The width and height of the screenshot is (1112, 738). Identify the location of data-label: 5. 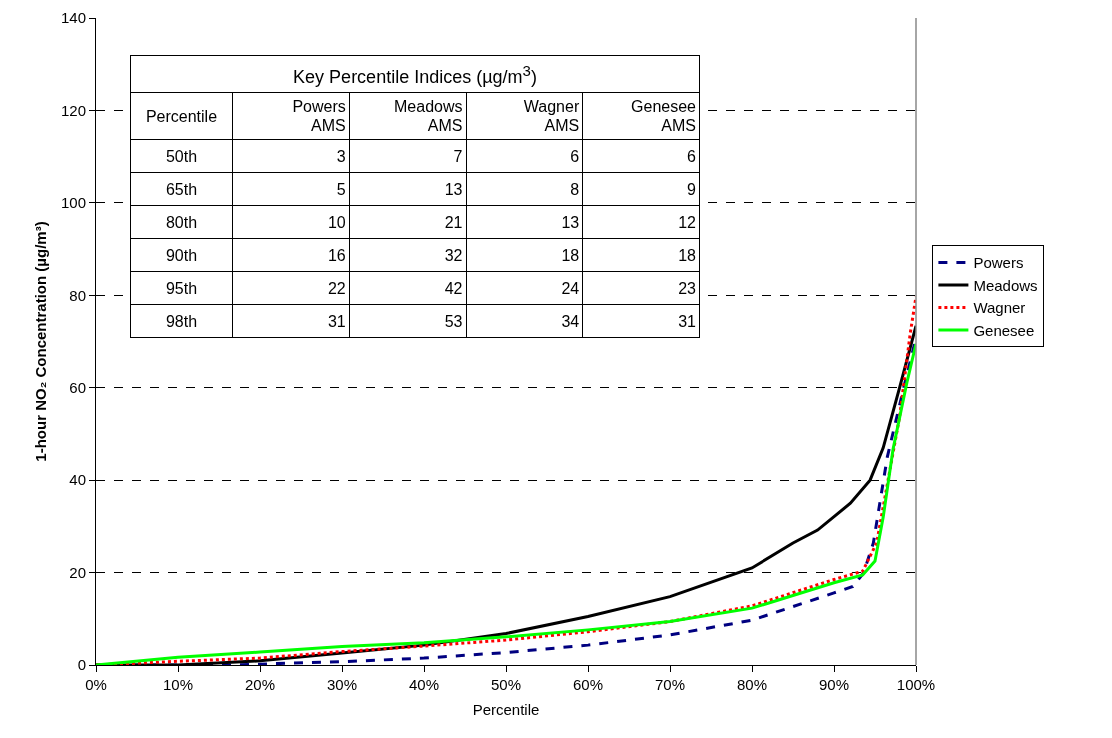
(291, 189).